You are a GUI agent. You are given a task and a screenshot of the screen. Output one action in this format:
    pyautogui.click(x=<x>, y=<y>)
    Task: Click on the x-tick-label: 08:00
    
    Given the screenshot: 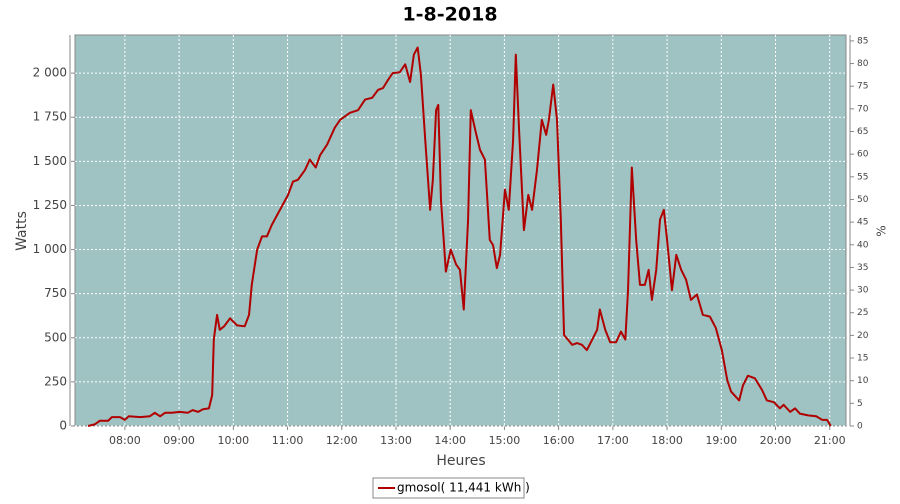 What is the action you would take?
    pyautogui.click(x=125, y=440)
    